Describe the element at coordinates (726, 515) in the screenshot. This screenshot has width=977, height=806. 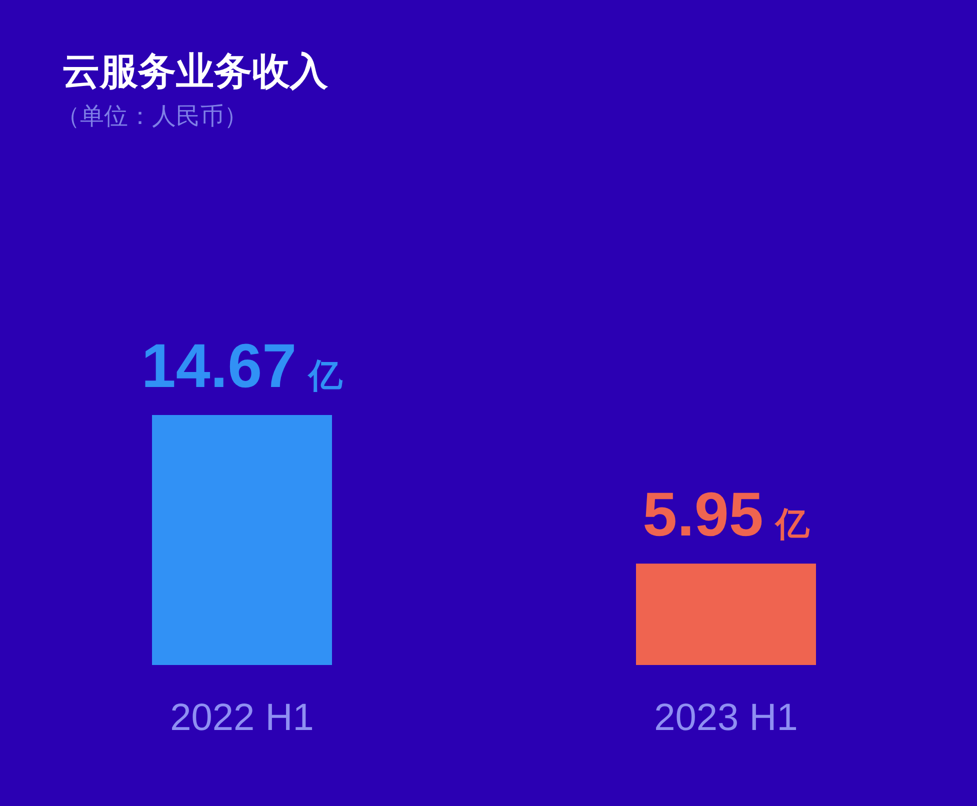
I see `data-label: 5.95 亿` at that location.